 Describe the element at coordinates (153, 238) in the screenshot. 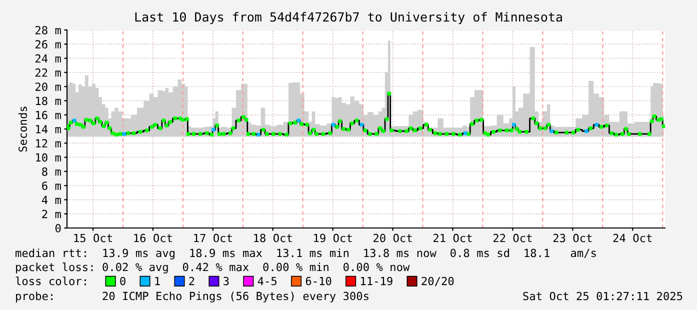

I see `x-tick-label: 16 Oct` at that location.